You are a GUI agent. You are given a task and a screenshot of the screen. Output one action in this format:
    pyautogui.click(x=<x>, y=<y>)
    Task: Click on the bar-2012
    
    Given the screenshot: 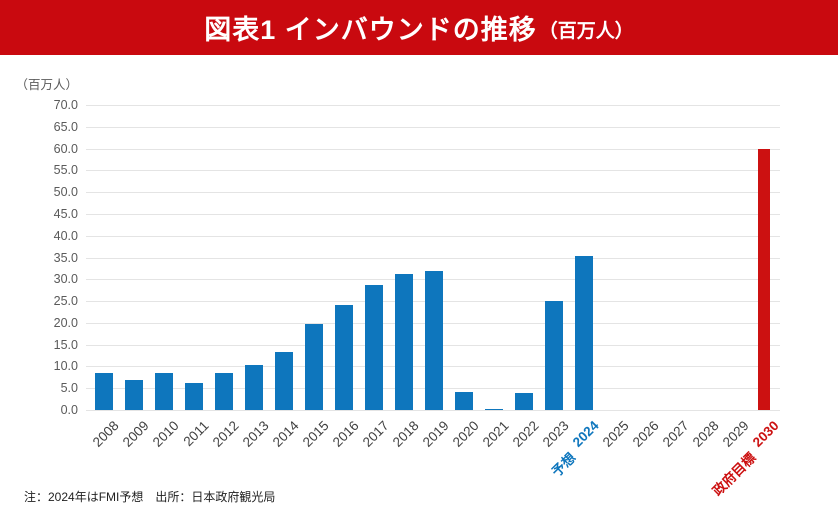 What is the action you would take?
    pyautogui.click(x=224, y=391)
    